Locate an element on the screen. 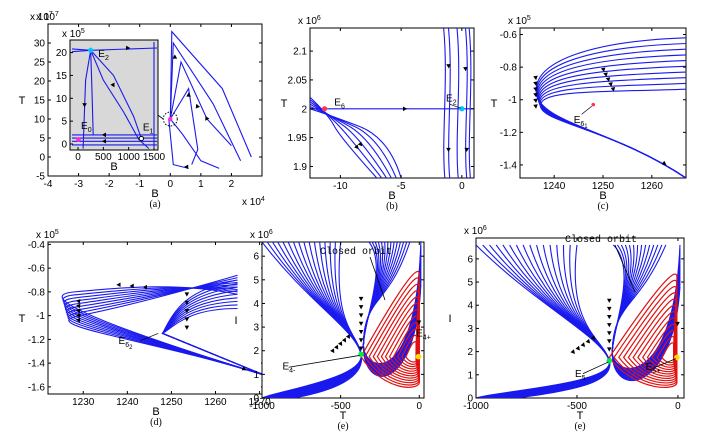  closed-orbit-pointer is located at coordinates (625, 268).